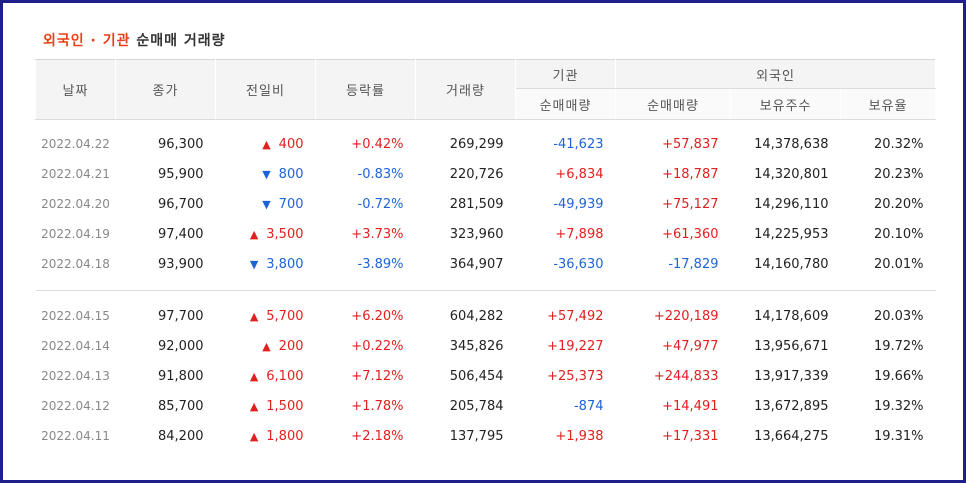 This screenshot has height=483, width=966. Describe the element at coordinates (898, 174) in the screenshot. I see `cell-holding-ratio: 20.23%` at that location.